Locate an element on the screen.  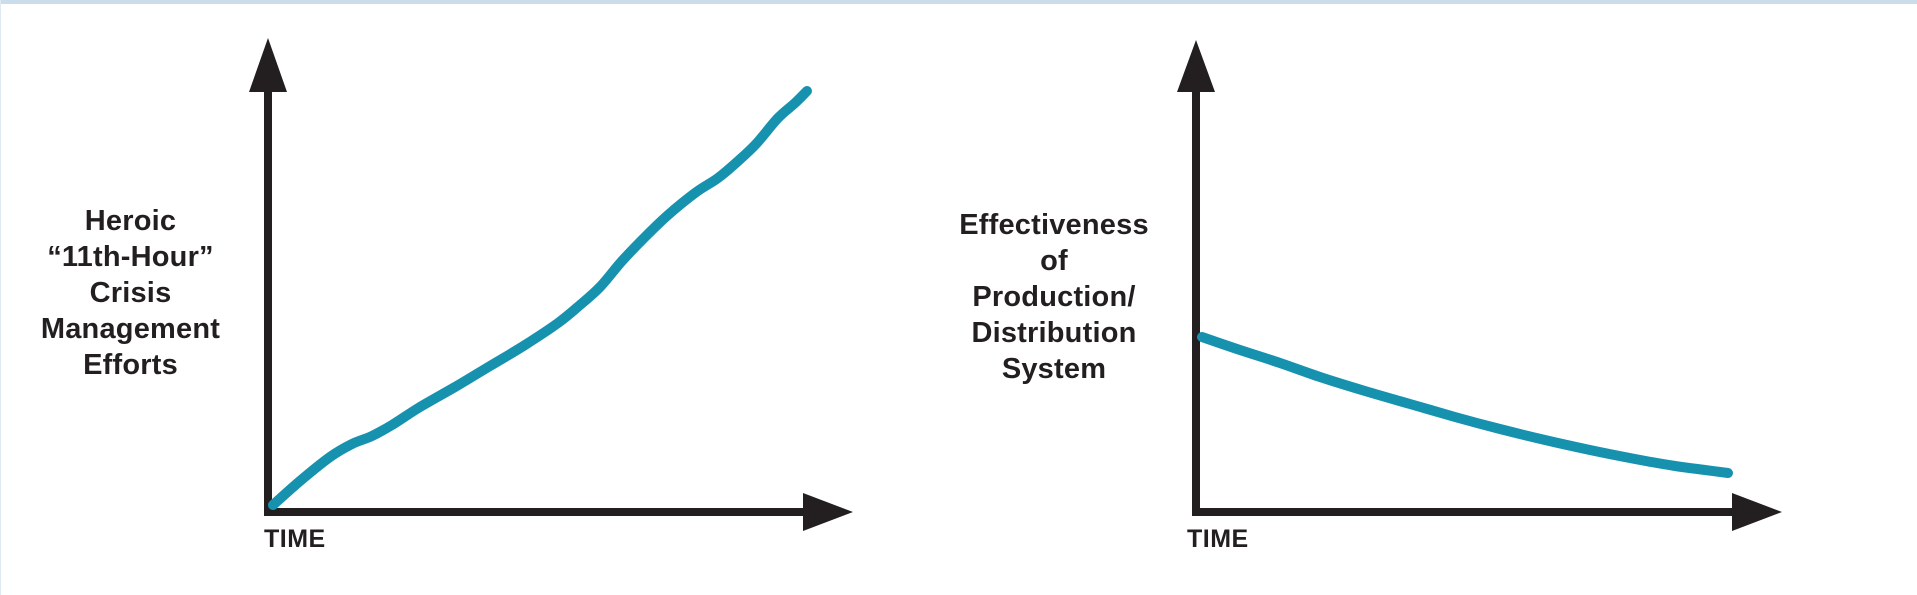
right-y-axis-arrowhead-icon is located at coordinates (1196, 66).